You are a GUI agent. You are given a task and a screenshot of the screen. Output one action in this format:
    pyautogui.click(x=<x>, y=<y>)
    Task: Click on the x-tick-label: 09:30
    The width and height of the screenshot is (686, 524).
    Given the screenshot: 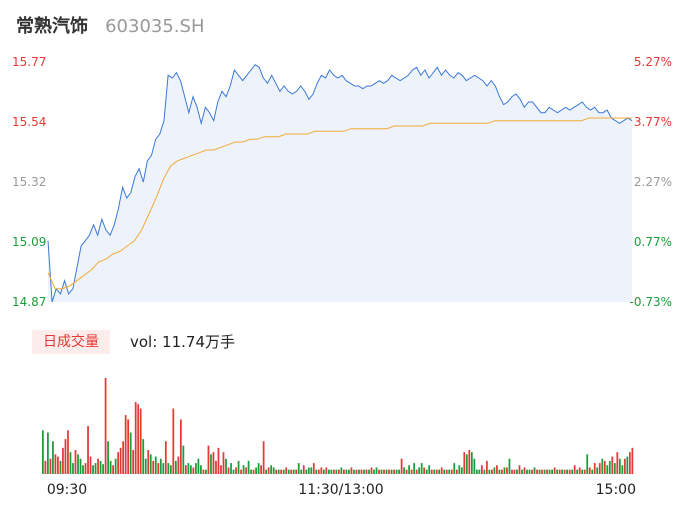 What is the action you would take?
    pyautogui.click(x=67, y=490)
    